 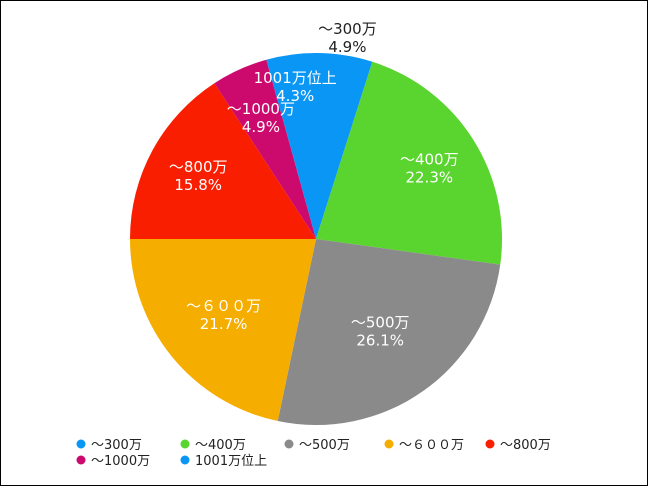 I want to click on legend-label: ～400万, so click(x=220, y=445).